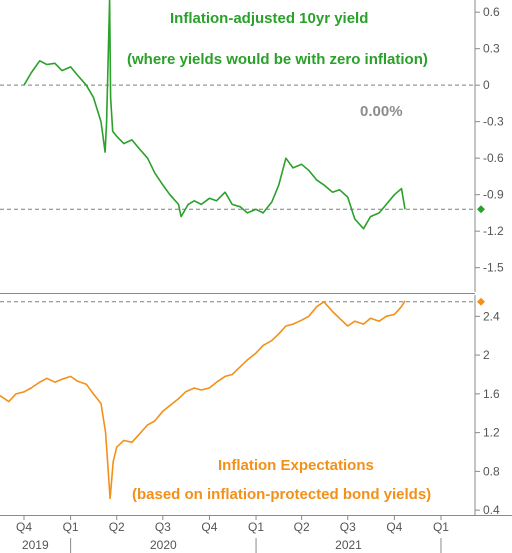 The width and height of the screenshot is (512, 553). Describe the element at coordinates (491, 12) in the screenshot. I see `real-yield-y-tick-label: 0.6` at that location.